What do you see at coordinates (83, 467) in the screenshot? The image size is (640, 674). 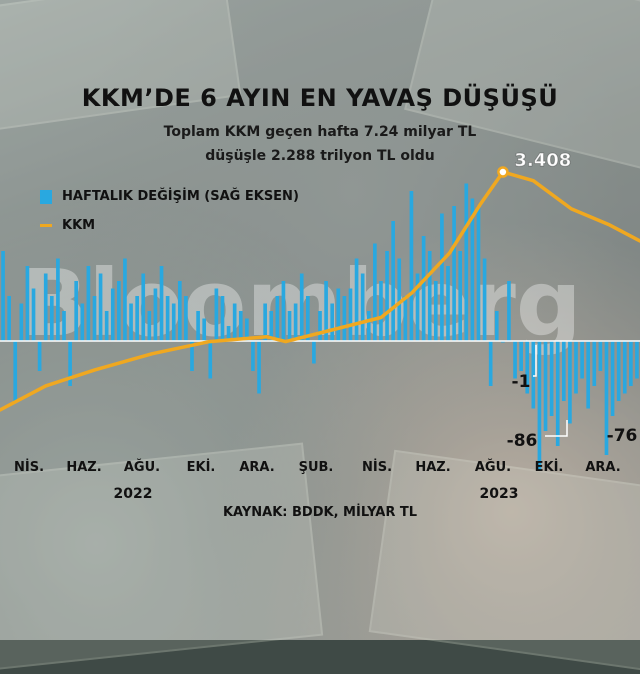 I see `x-tick-label: HAZ.` at bounding box center [83, 467].